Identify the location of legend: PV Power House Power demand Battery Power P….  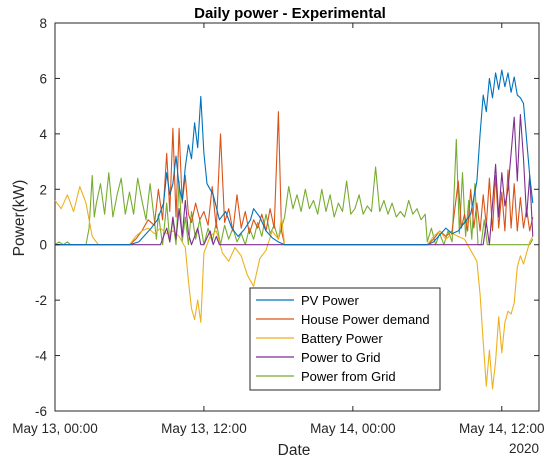
(345, 339).